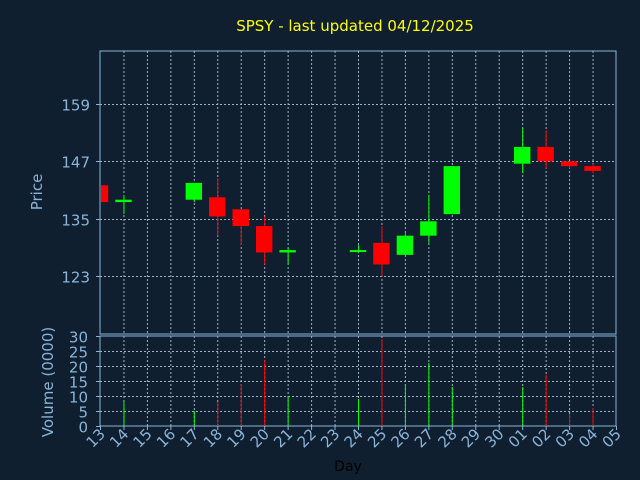 The image size is (640, 480). What do you see at coordinates (48, 382) in the screenshot?
I see `volume-axis-label: Volume (0000)` at bounding box center [48, 382].